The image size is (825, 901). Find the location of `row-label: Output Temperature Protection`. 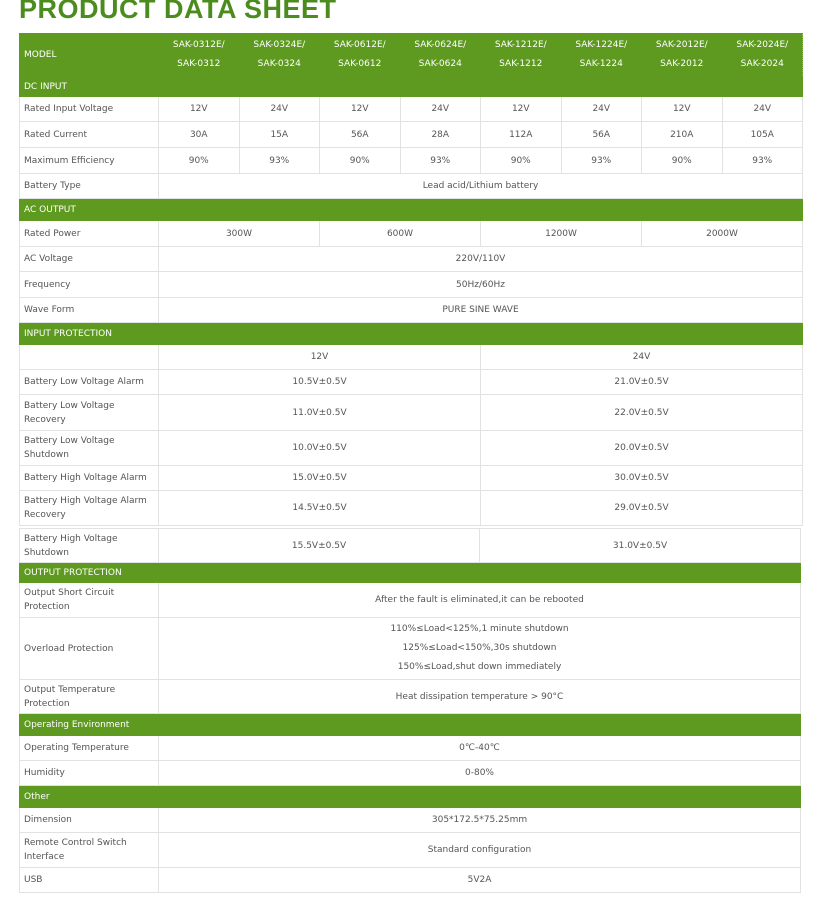

row-label: Output Temperature Protection is located at coordinates (89, 696).